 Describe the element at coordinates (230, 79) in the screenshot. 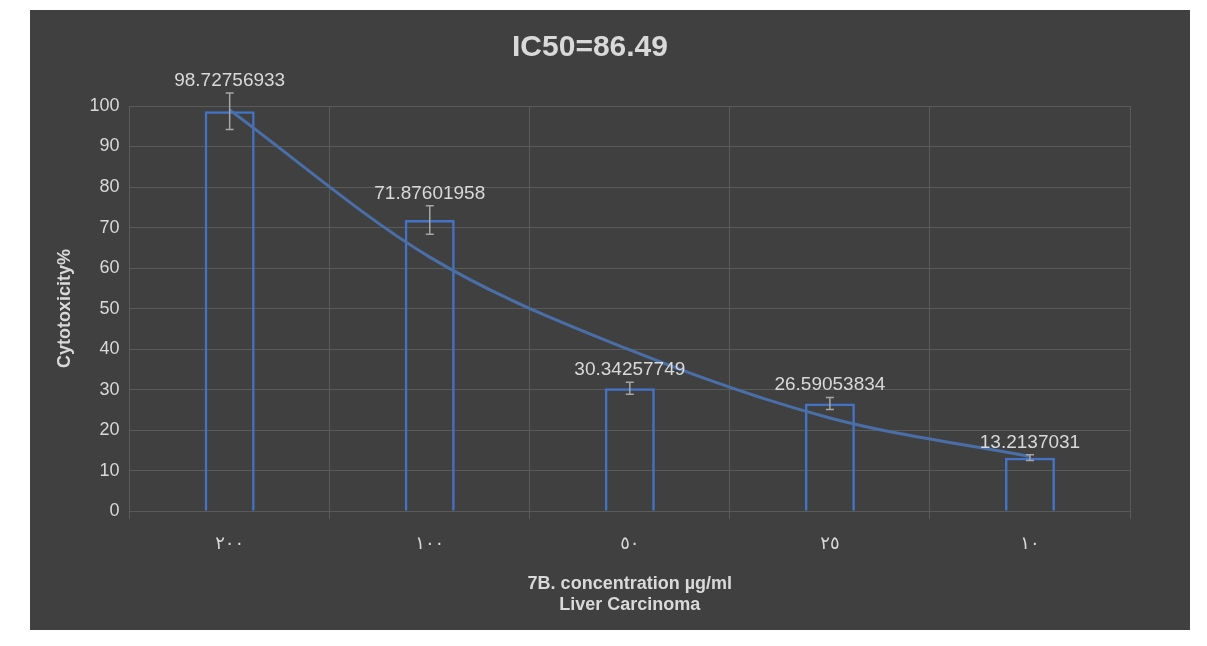

I see `data-label: 98.72756933` at that location.